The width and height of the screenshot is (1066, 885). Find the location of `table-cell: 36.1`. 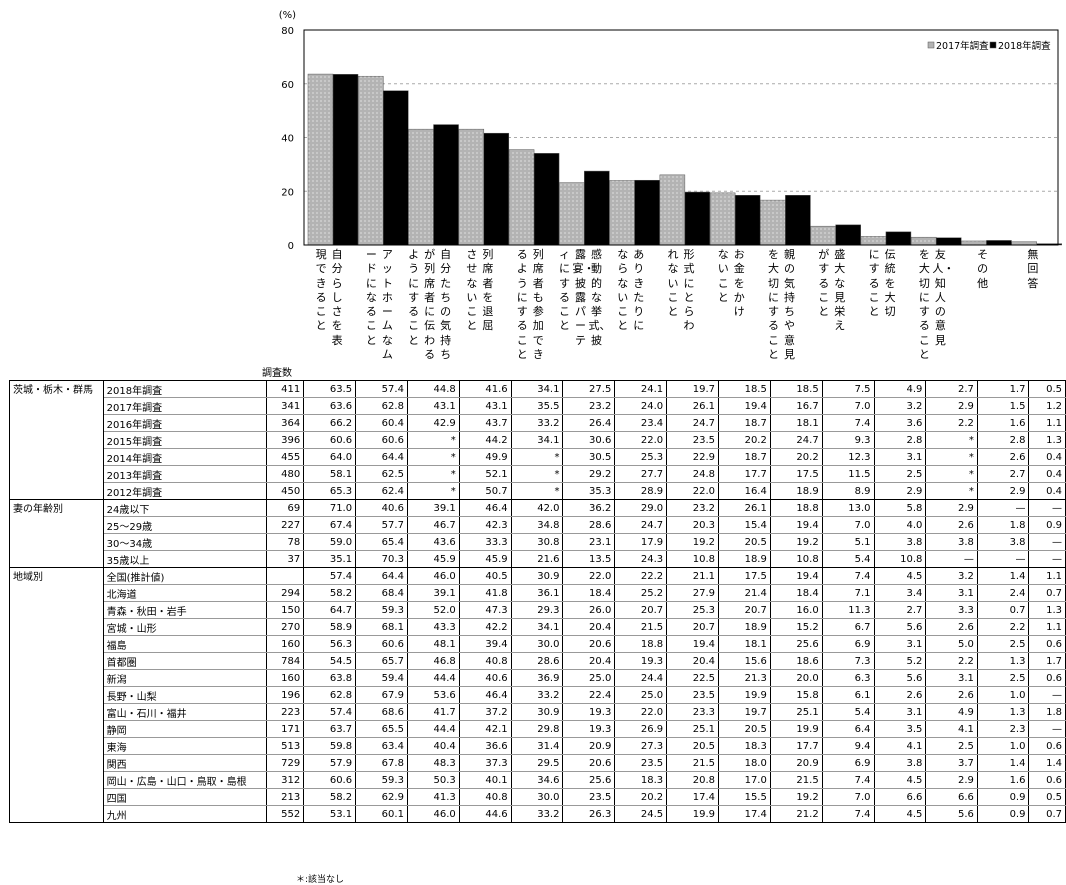

table-cell: 36.1 is located at coordinates (537, 593).